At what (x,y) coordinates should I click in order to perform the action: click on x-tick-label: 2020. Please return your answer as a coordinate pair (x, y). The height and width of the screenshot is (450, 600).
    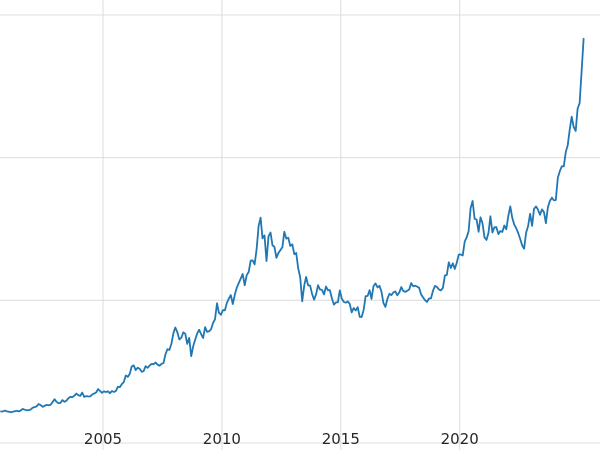
    Looking at the image, I should click on (460, 439).